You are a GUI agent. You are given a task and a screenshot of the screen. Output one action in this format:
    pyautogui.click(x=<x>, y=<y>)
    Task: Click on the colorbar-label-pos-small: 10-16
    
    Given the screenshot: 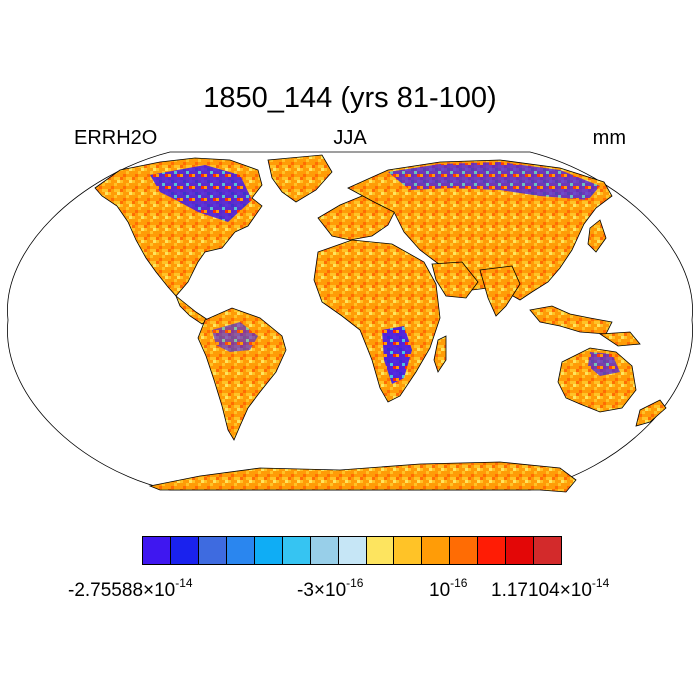 What is the action you would take?
    pyautogui.click(x=448, y=588)
    